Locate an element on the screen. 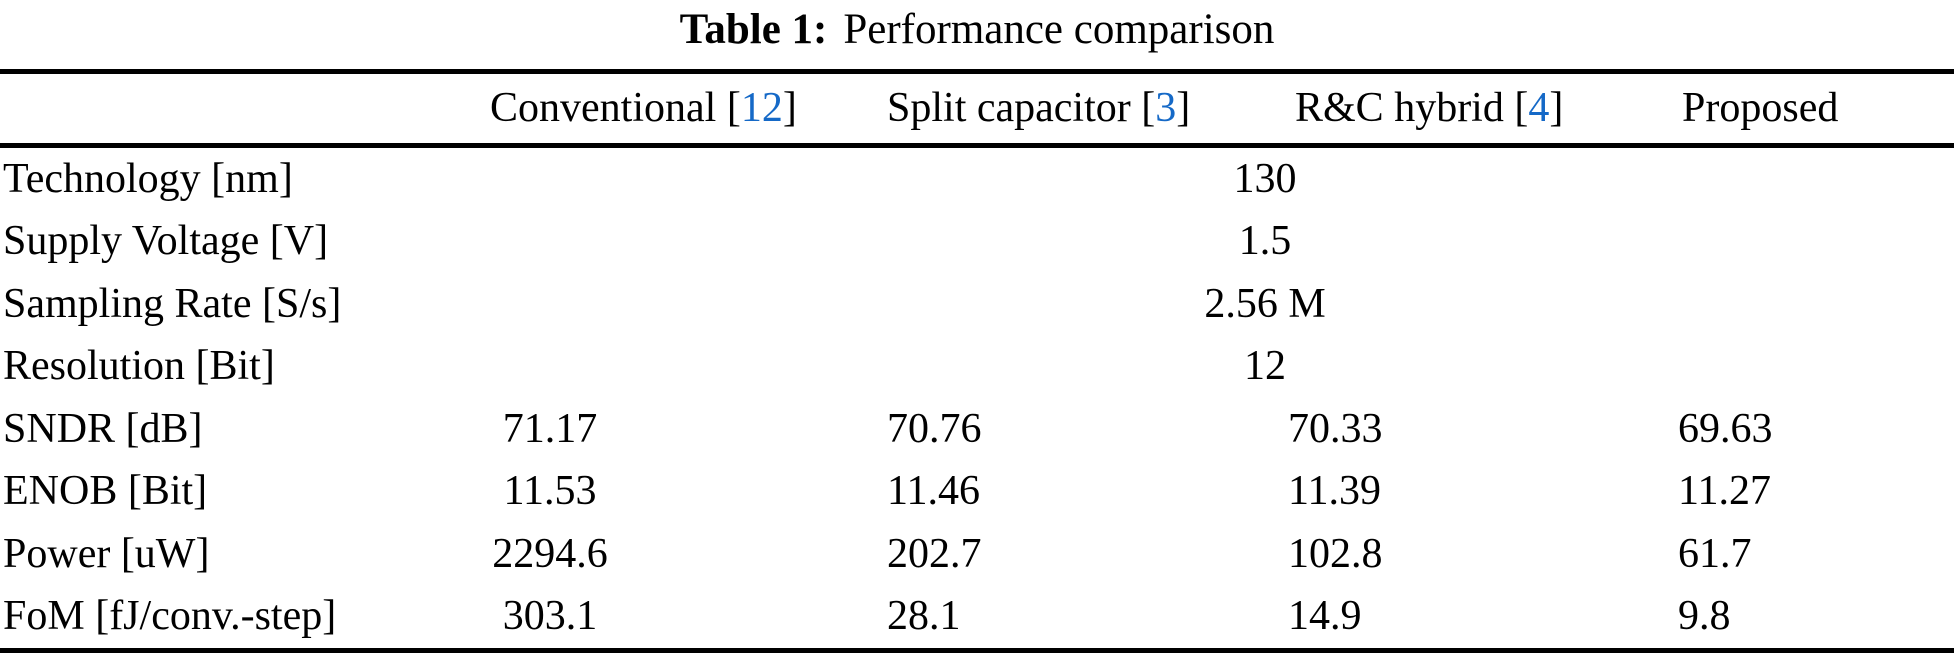 This screenshot has width=1954, height=658. cell-value: 61.7 is located at coordinates (1715, 554).